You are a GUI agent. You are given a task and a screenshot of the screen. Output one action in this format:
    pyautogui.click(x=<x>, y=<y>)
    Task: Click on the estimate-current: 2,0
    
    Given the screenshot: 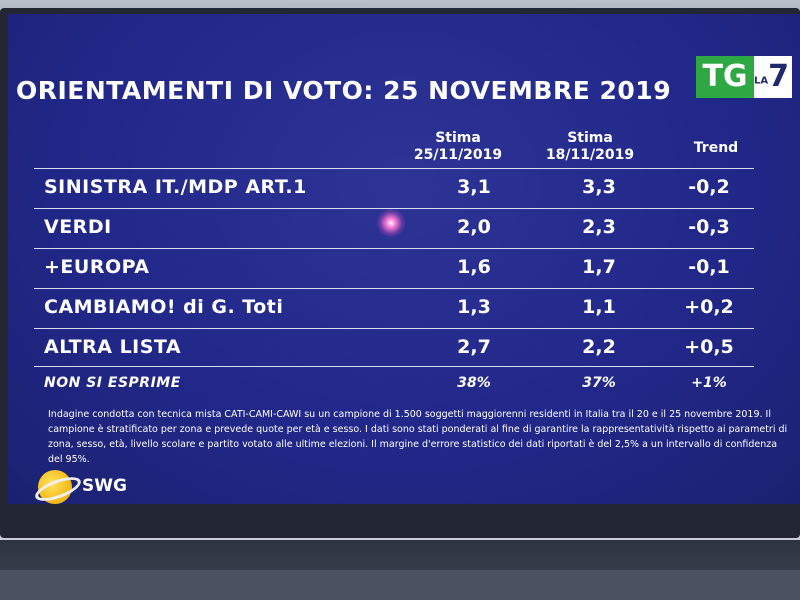 What is the action you would take?
    pyautogui.click(x=474, y=227)
    